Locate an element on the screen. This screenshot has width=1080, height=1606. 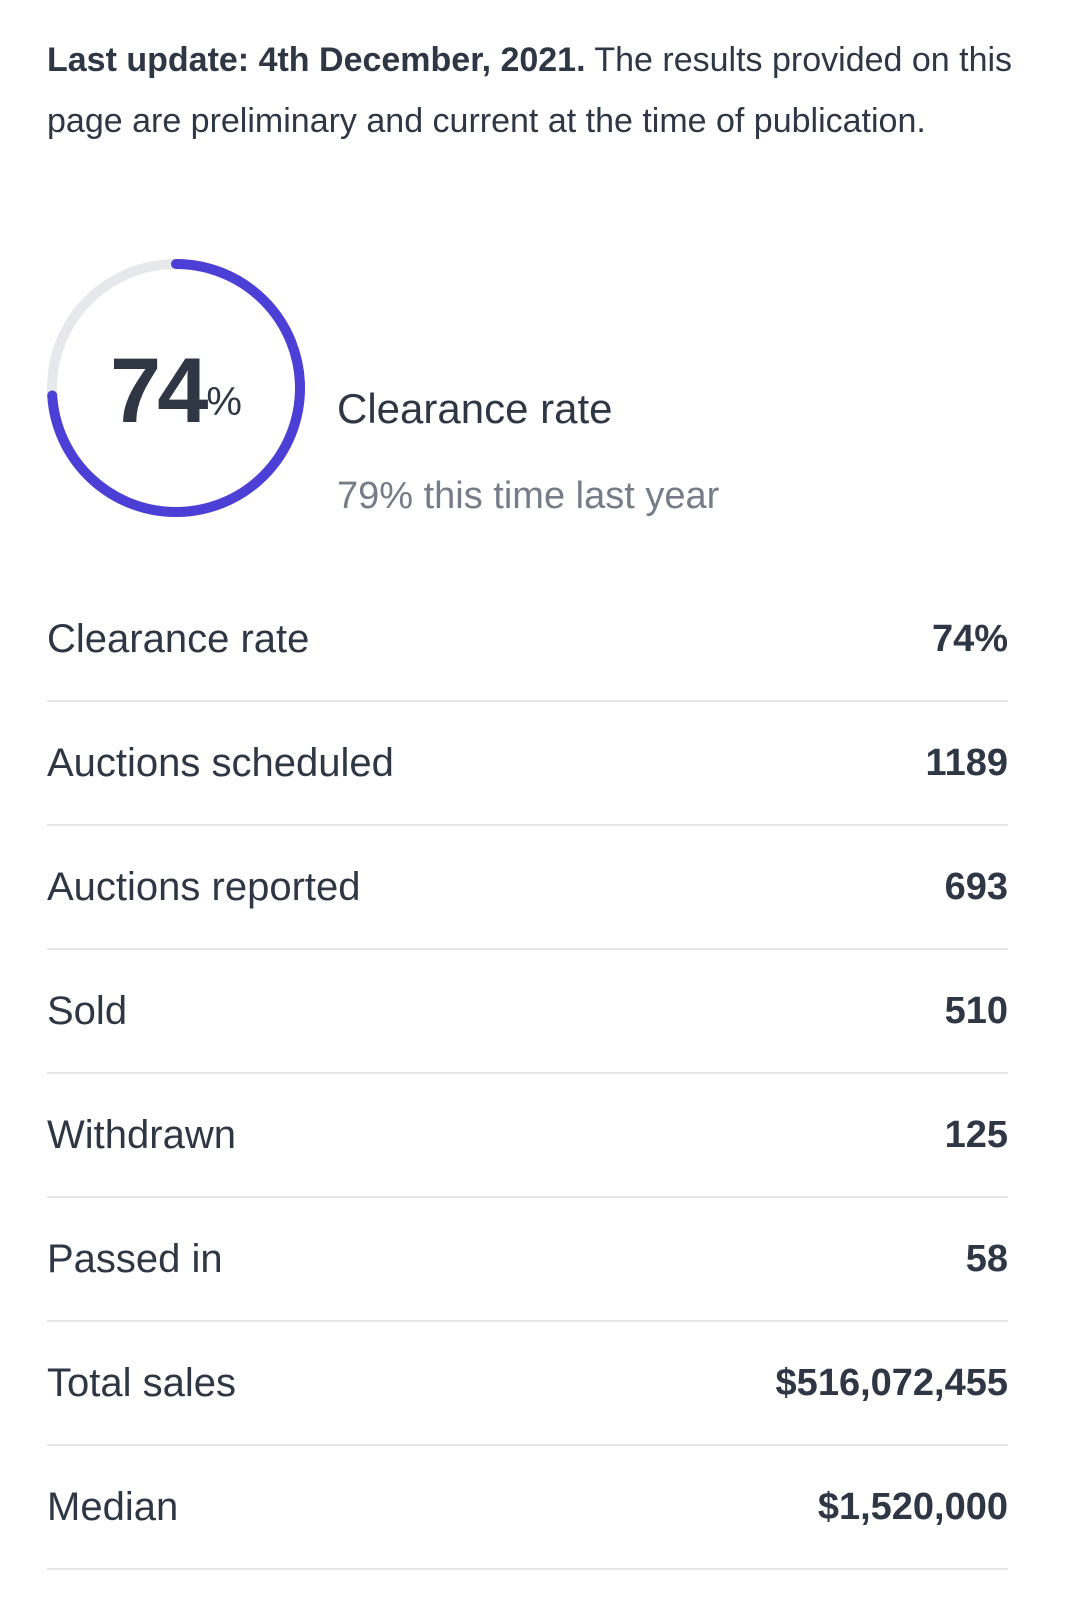
summary-subtitle: 79% this time last year is located at coordinates (528, 496).